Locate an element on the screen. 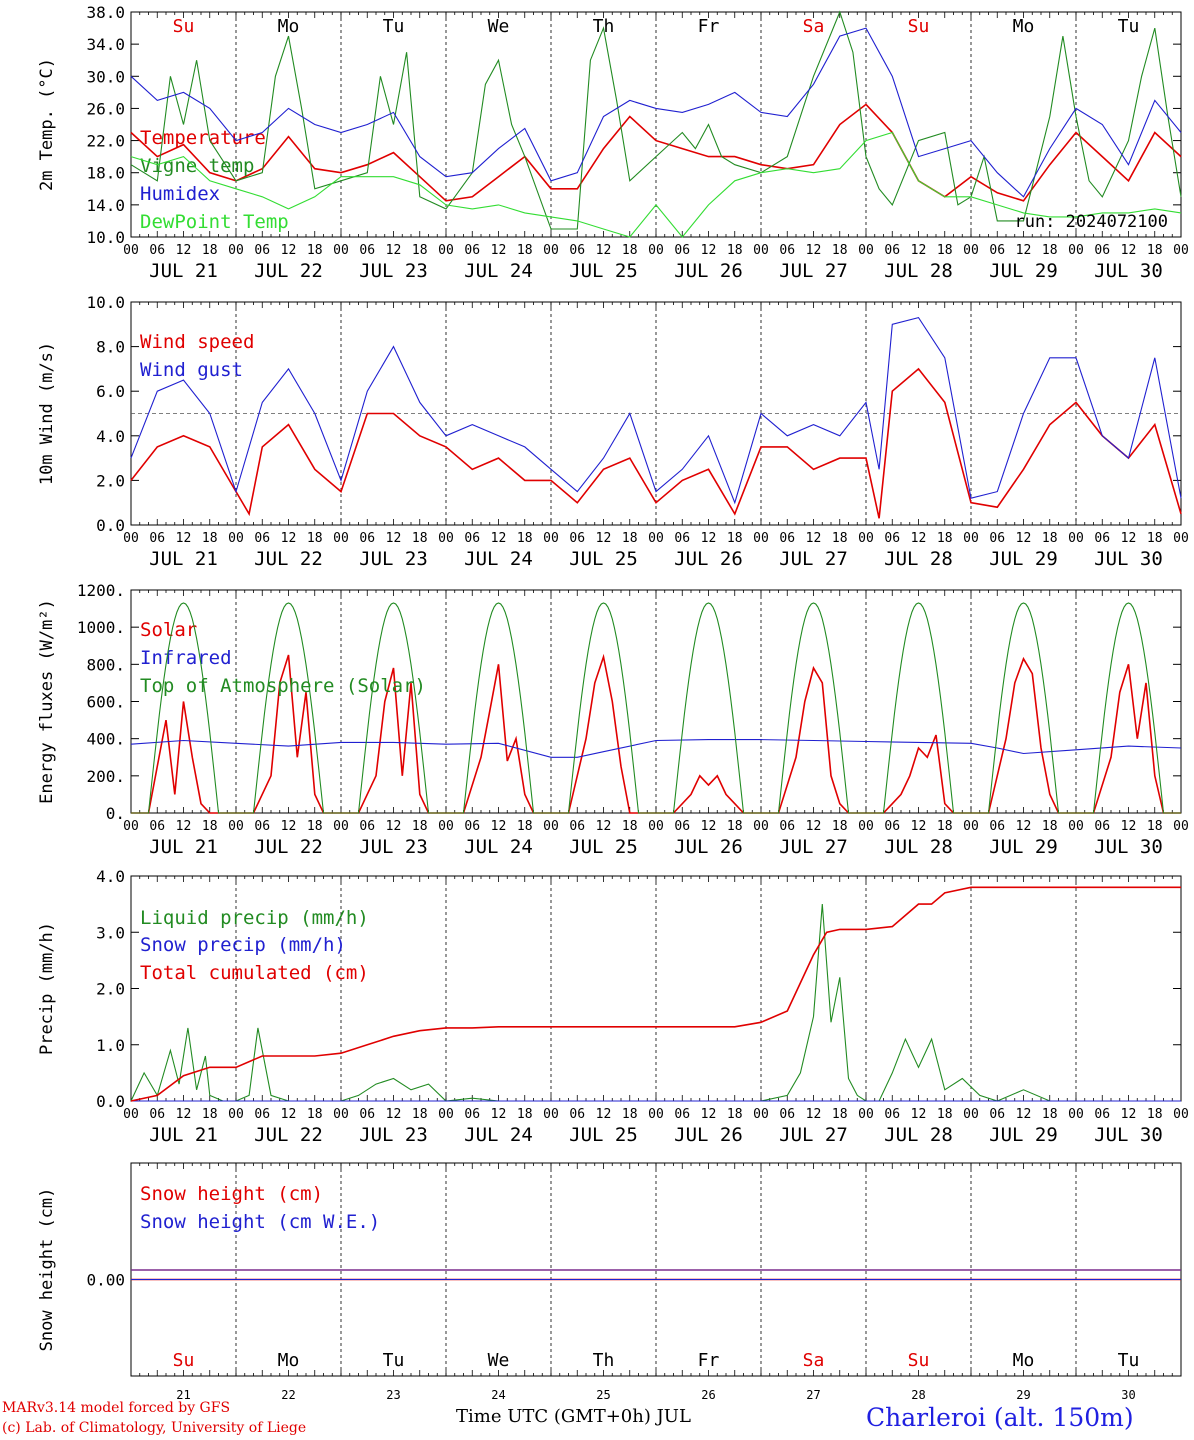 The width and height of the screenshot is (1194, 1440). weekday-label: Mo is located at coordinates (289, 26).